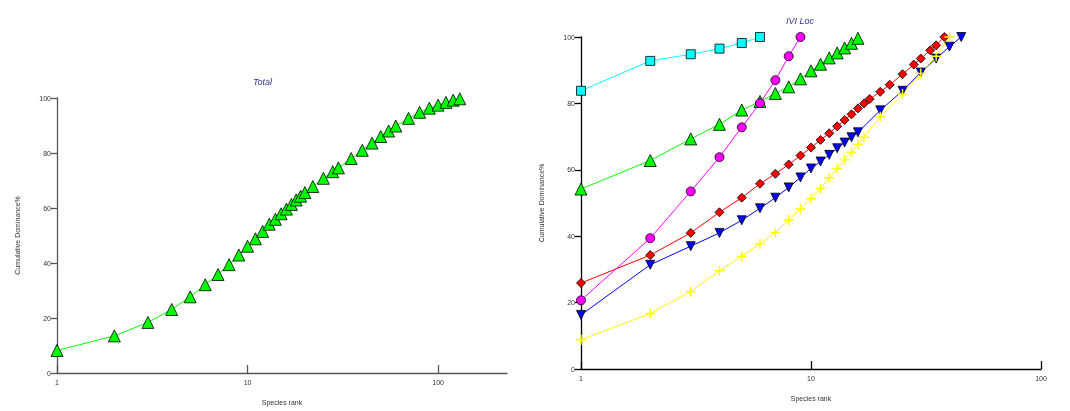 The width and height of the screenshot is (1070, 411). Describe the element at coordinates (263, 81) in the screenshot. I see `chart-title: Total` at that location.